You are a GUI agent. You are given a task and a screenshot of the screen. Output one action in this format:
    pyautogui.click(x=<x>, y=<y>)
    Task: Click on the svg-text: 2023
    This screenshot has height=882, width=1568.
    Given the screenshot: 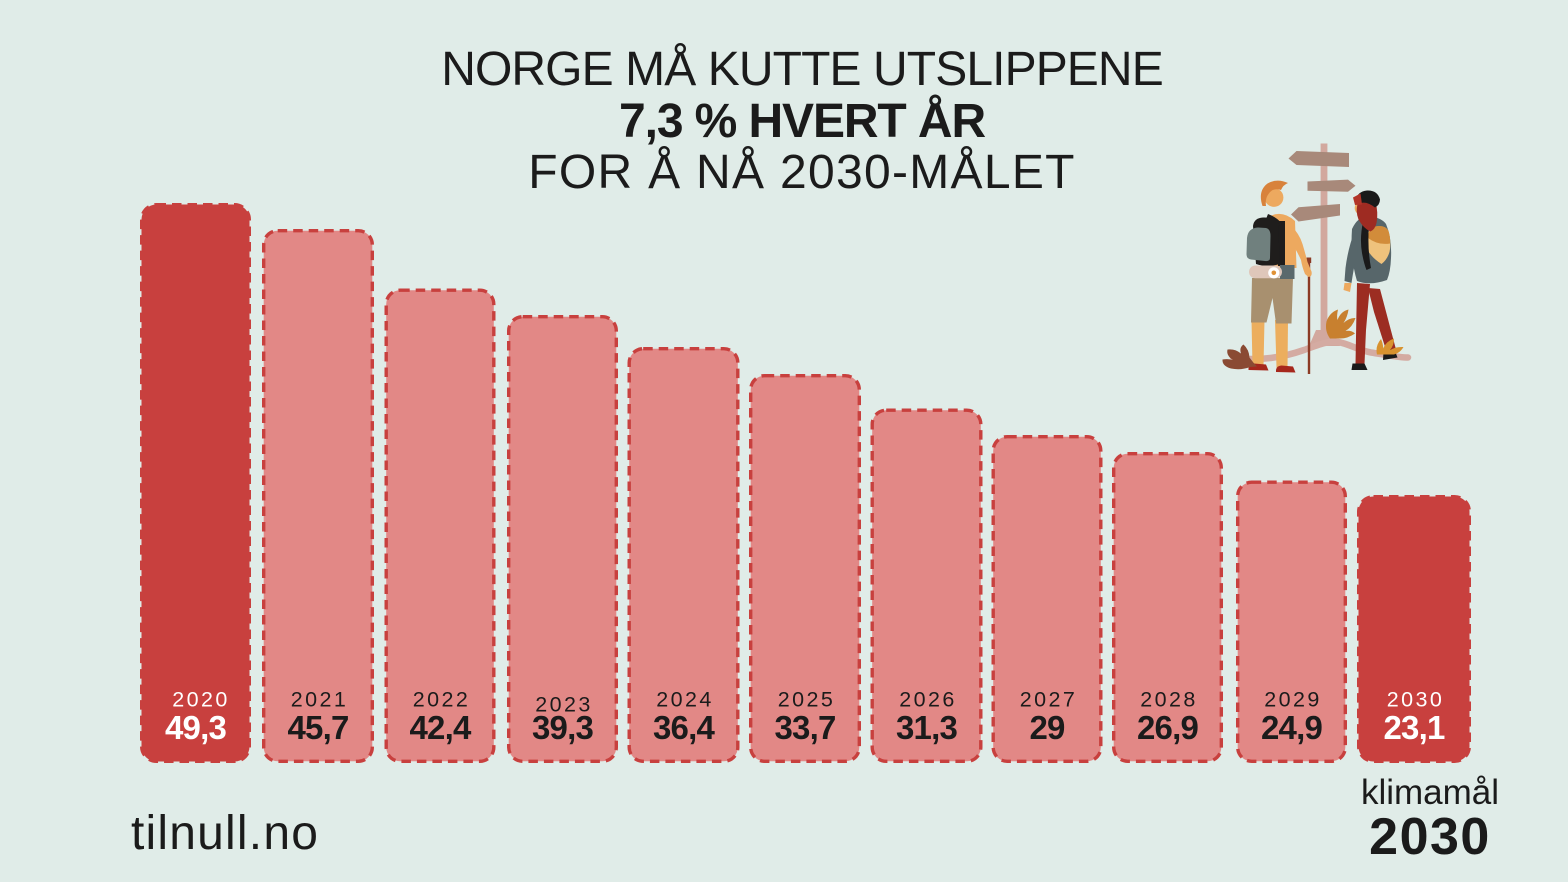 What is the action you would take?
    pyautogui.click(x=563, y=704)
    